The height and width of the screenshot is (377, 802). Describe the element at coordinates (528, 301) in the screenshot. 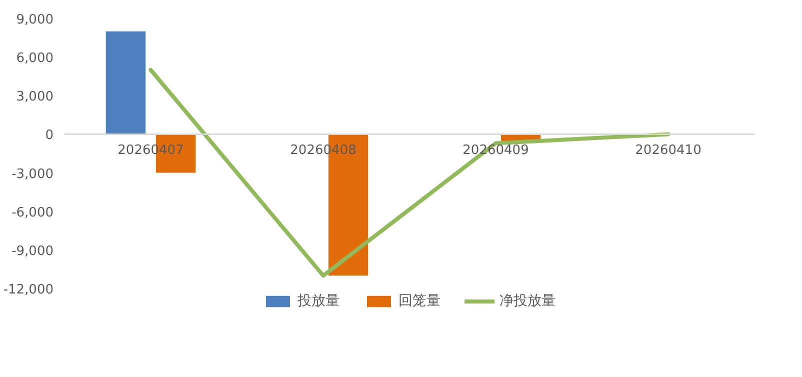

I see `legend-label: 净投放量` at that location.